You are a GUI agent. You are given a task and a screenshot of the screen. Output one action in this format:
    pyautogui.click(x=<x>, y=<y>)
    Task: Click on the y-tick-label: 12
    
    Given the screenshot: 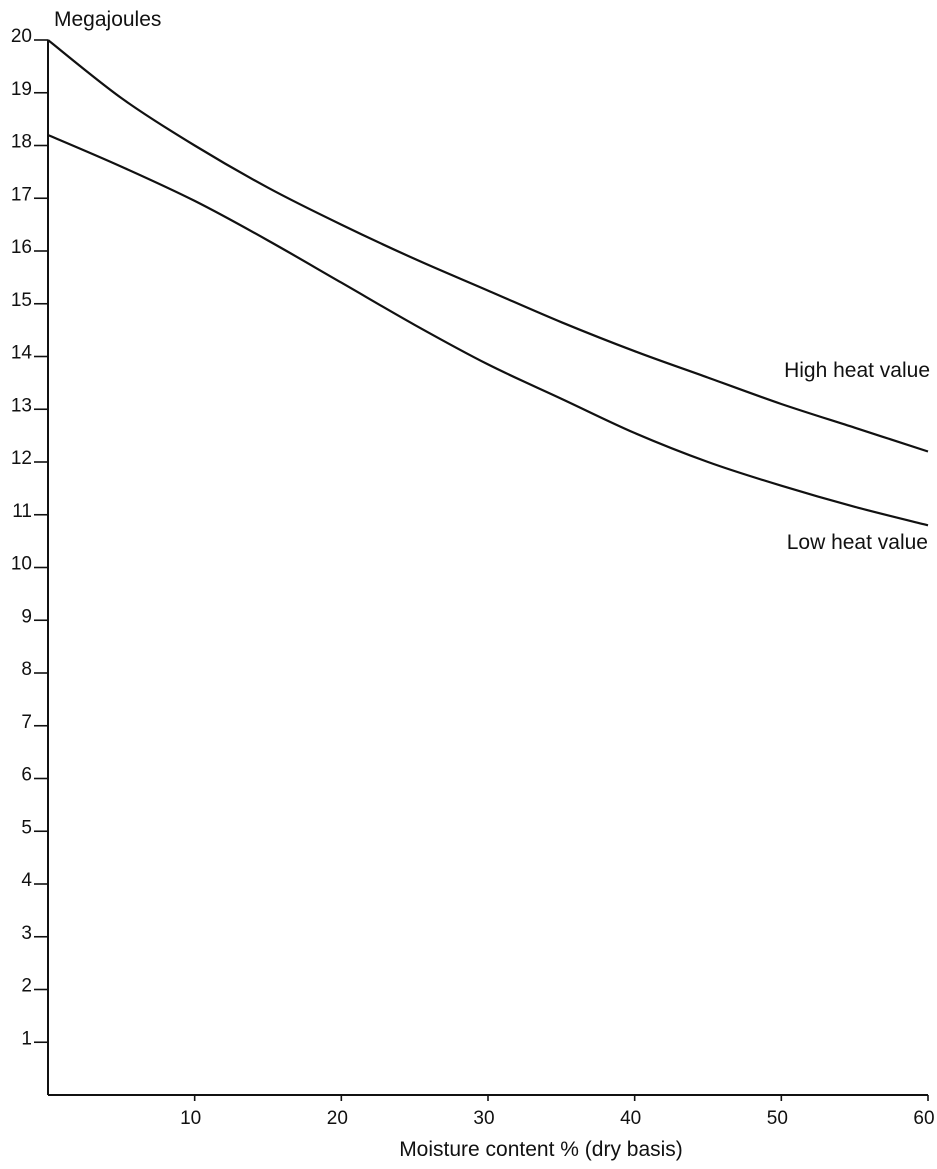 What is the action you would take?
    pyautogui.click(x=21, y=458)
    